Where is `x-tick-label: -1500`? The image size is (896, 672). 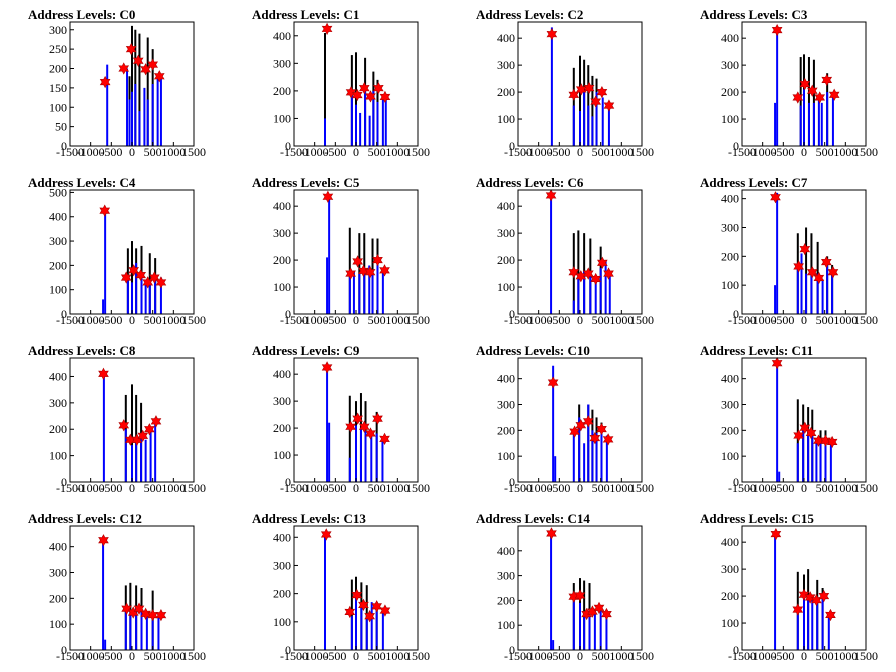 x-tick-label: -1500 is located at coordinates (742, 488).